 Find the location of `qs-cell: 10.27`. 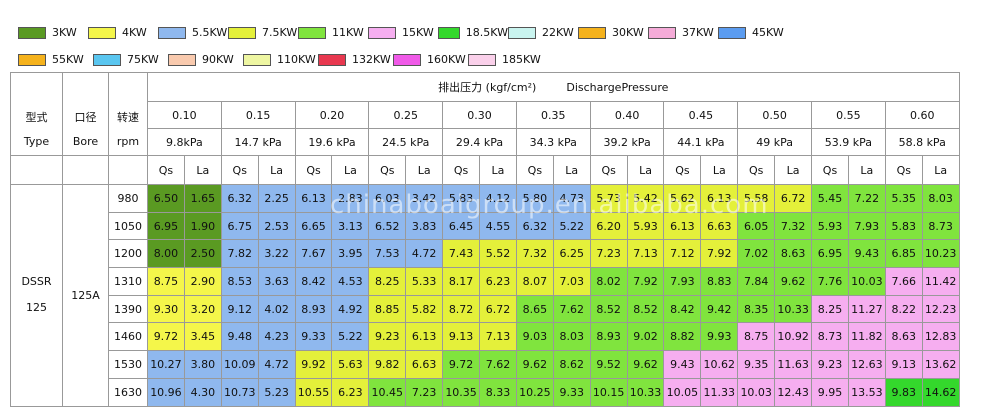

qs-cell: 10.27 is located at coordinates (166, 364).